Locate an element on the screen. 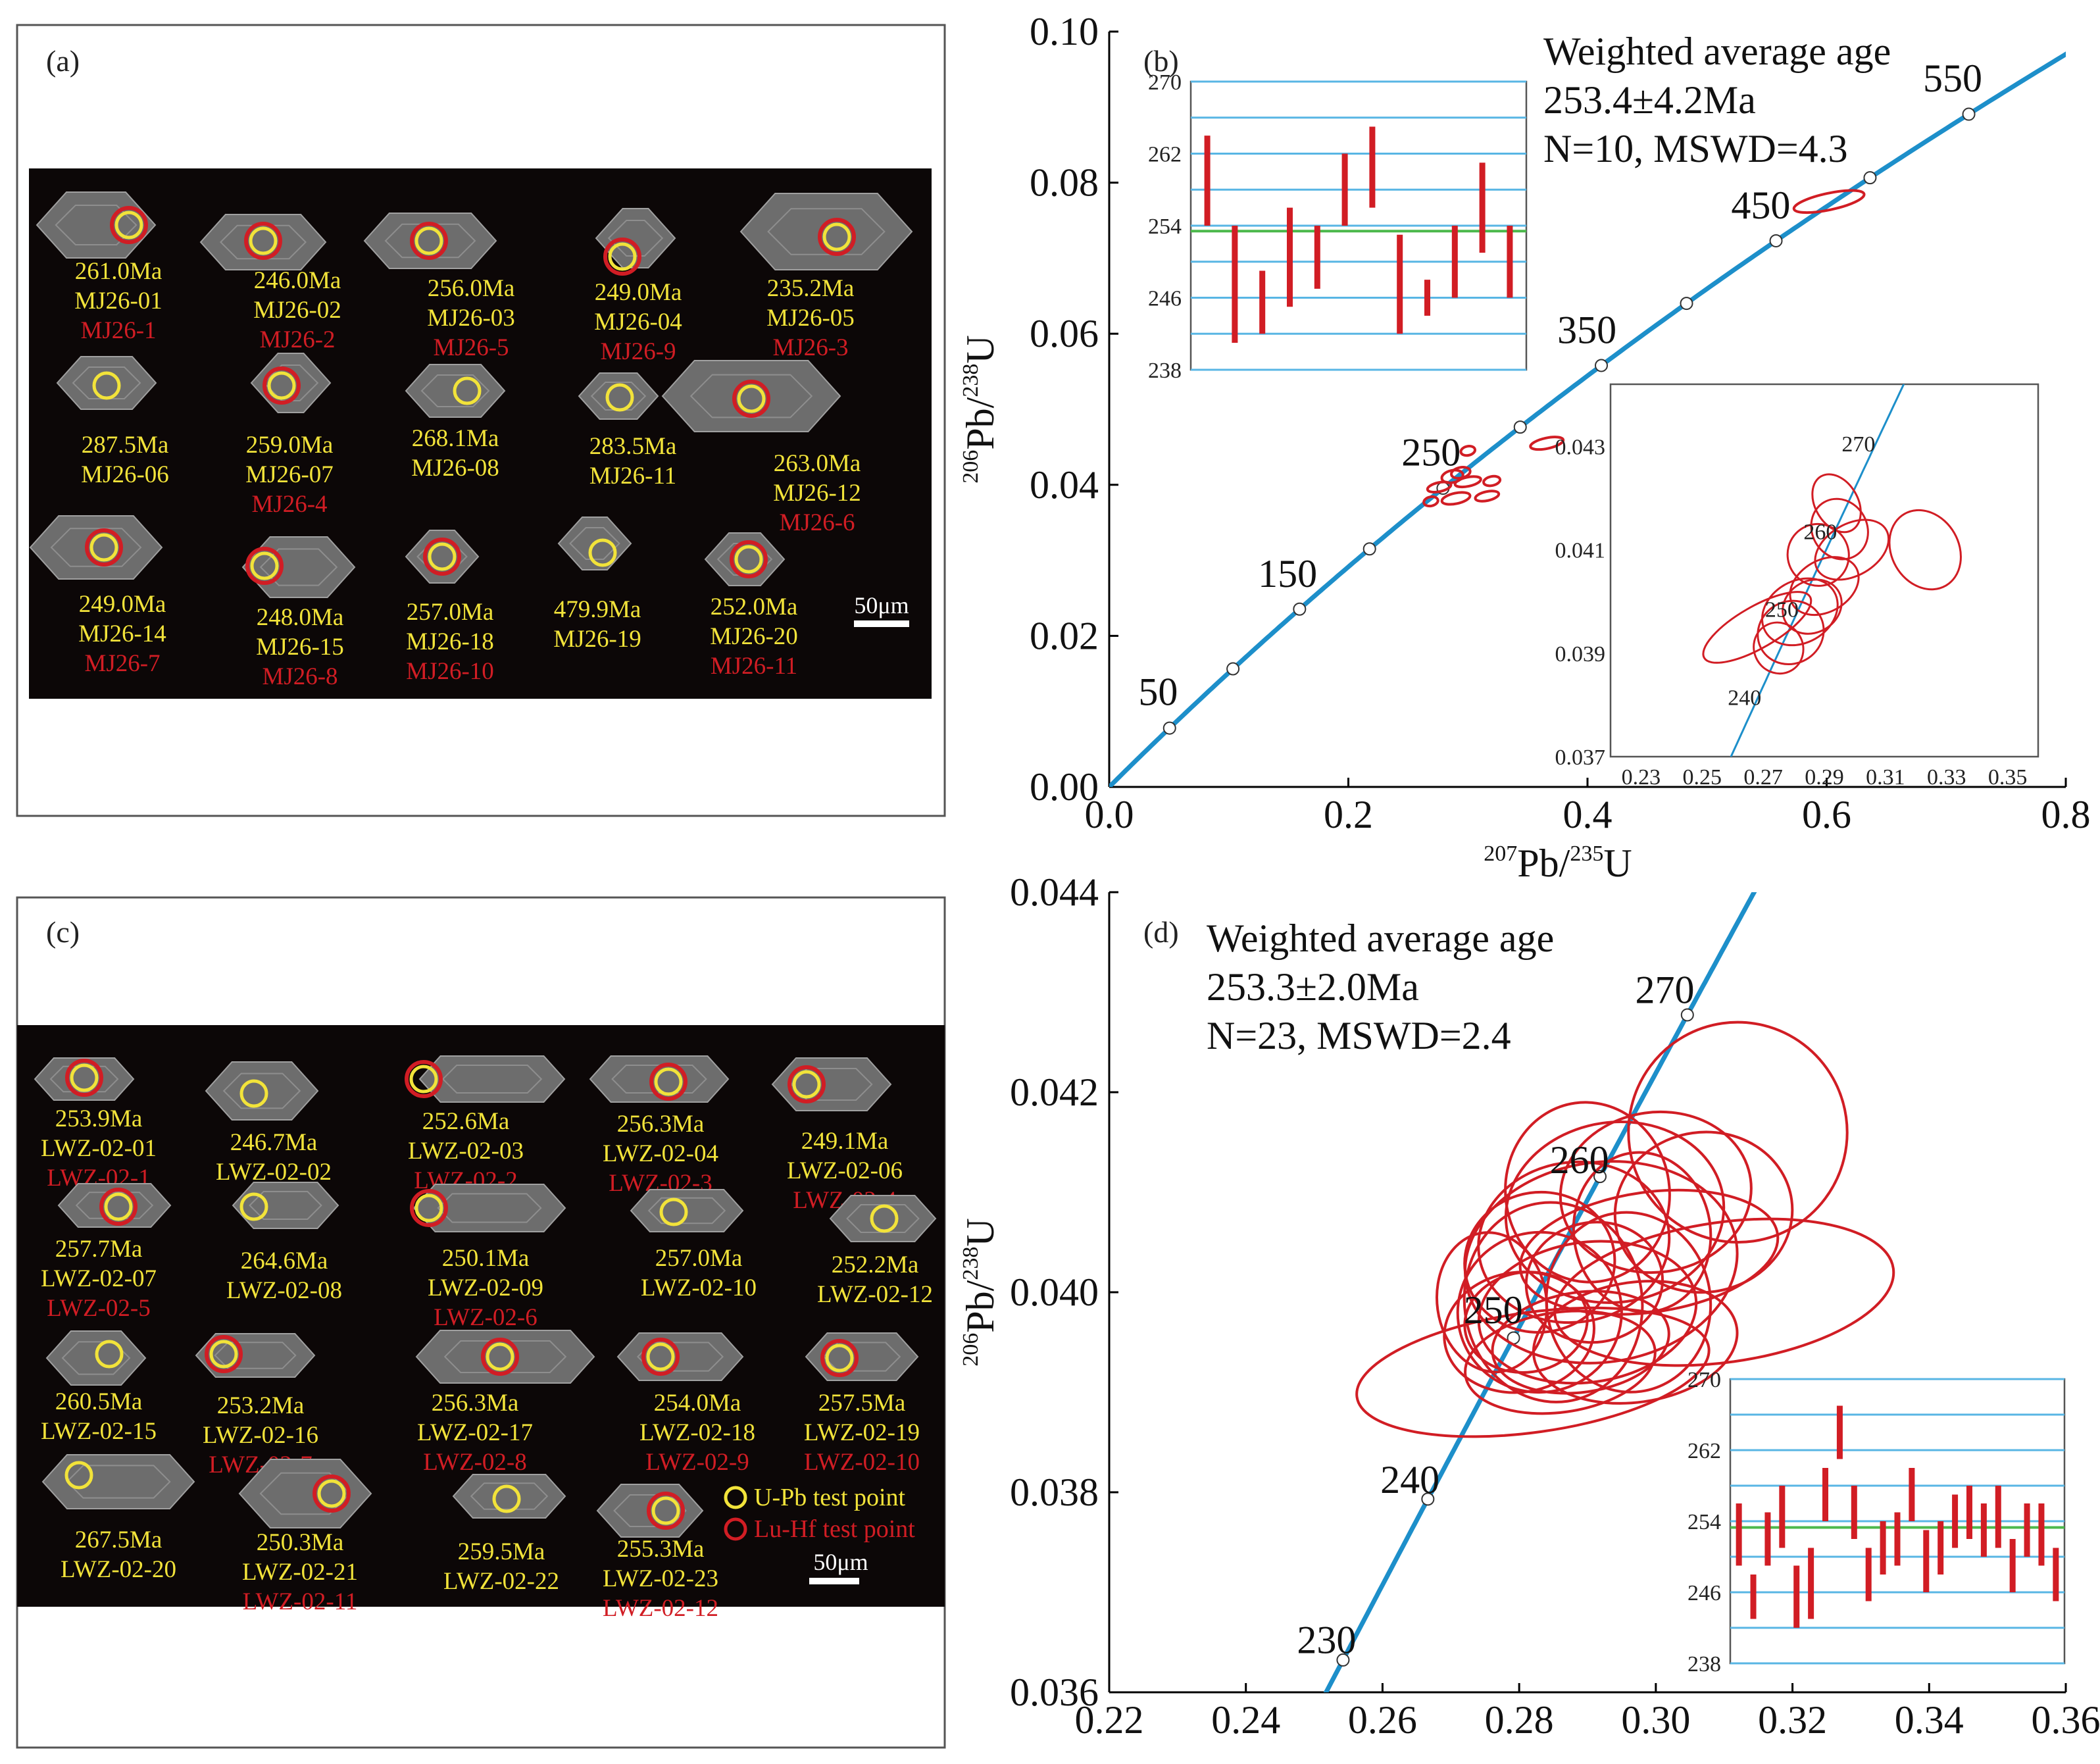  panel-a-letter: (a) is located at coordinates (63, 61).